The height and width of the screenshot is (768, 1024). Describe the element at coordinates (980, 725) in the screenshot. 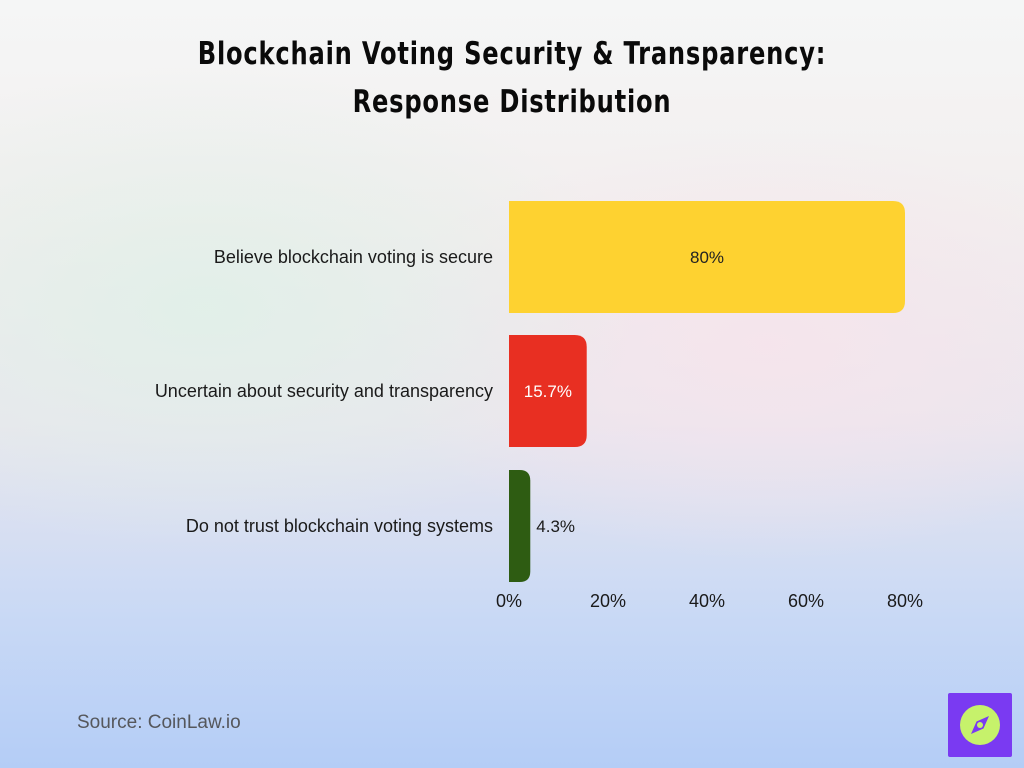

I see `compass-icon` at that location.